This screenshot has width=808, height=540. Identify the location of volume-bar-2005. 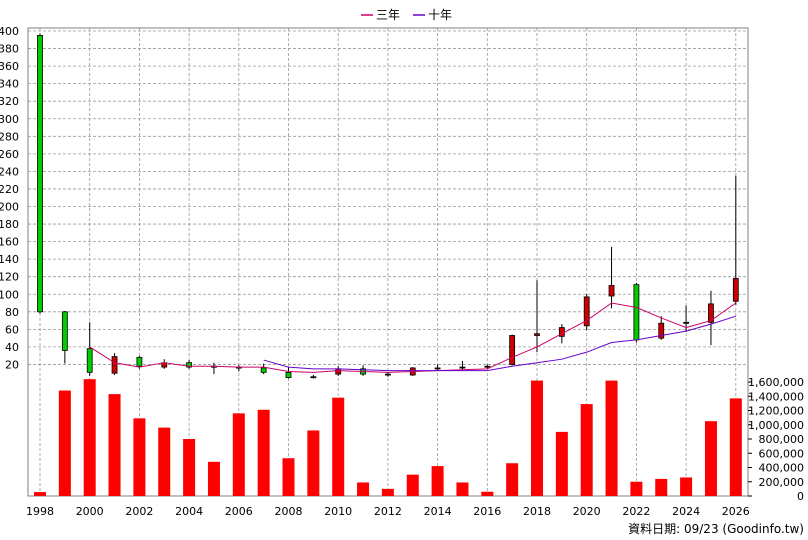
(213, 478).